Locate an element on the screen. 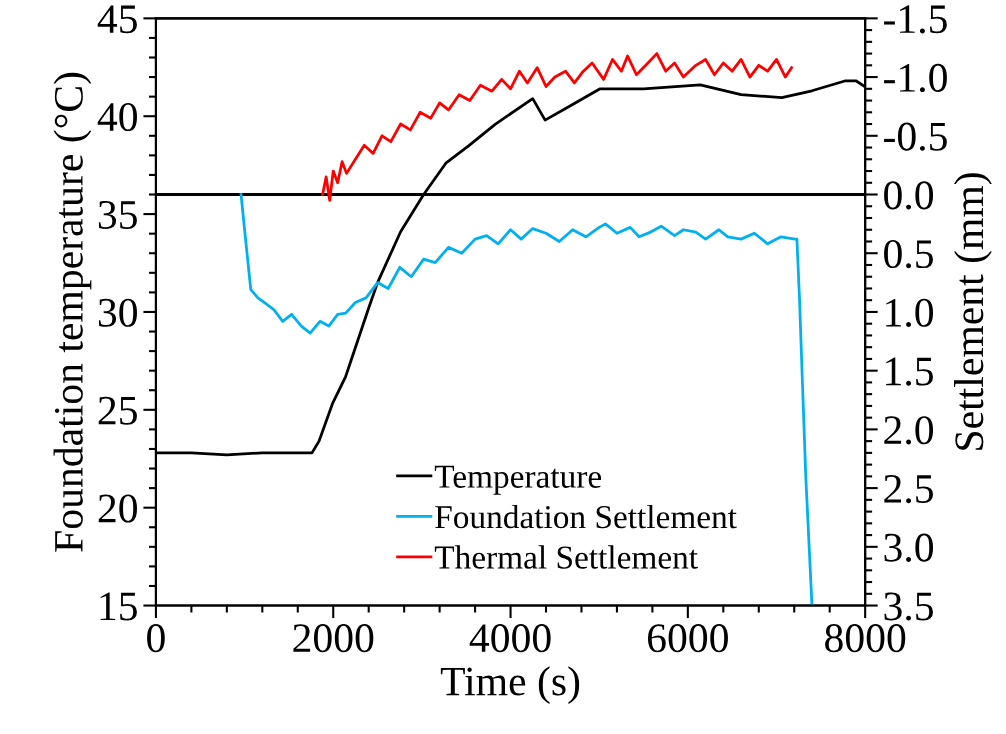 This screenshot has height=734, width=1006. y-tick-label: 25 is located at coordinates (117, 410).